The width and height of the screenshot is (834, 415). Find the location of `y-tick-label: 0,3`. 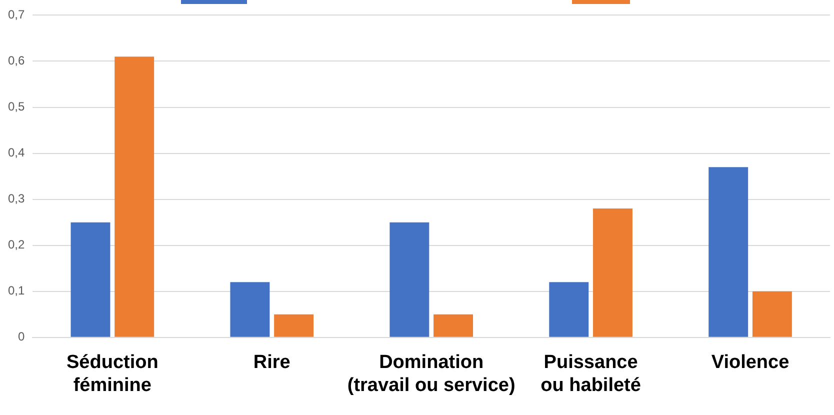

y-tick-label: 0,3 is located at coordinates (16, 199).